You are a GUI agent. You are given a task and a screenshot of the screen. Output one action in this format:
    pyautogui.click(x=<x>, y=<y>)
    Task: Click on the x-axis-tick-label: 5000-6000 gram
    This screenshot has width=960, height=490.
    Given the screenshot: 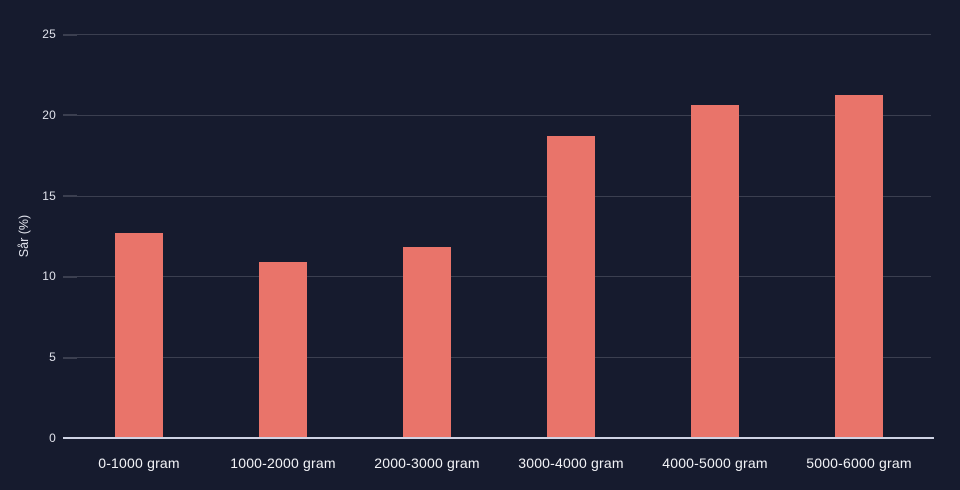 What is the action you would take?
    pyautogui.click(x=859, y=463)
    